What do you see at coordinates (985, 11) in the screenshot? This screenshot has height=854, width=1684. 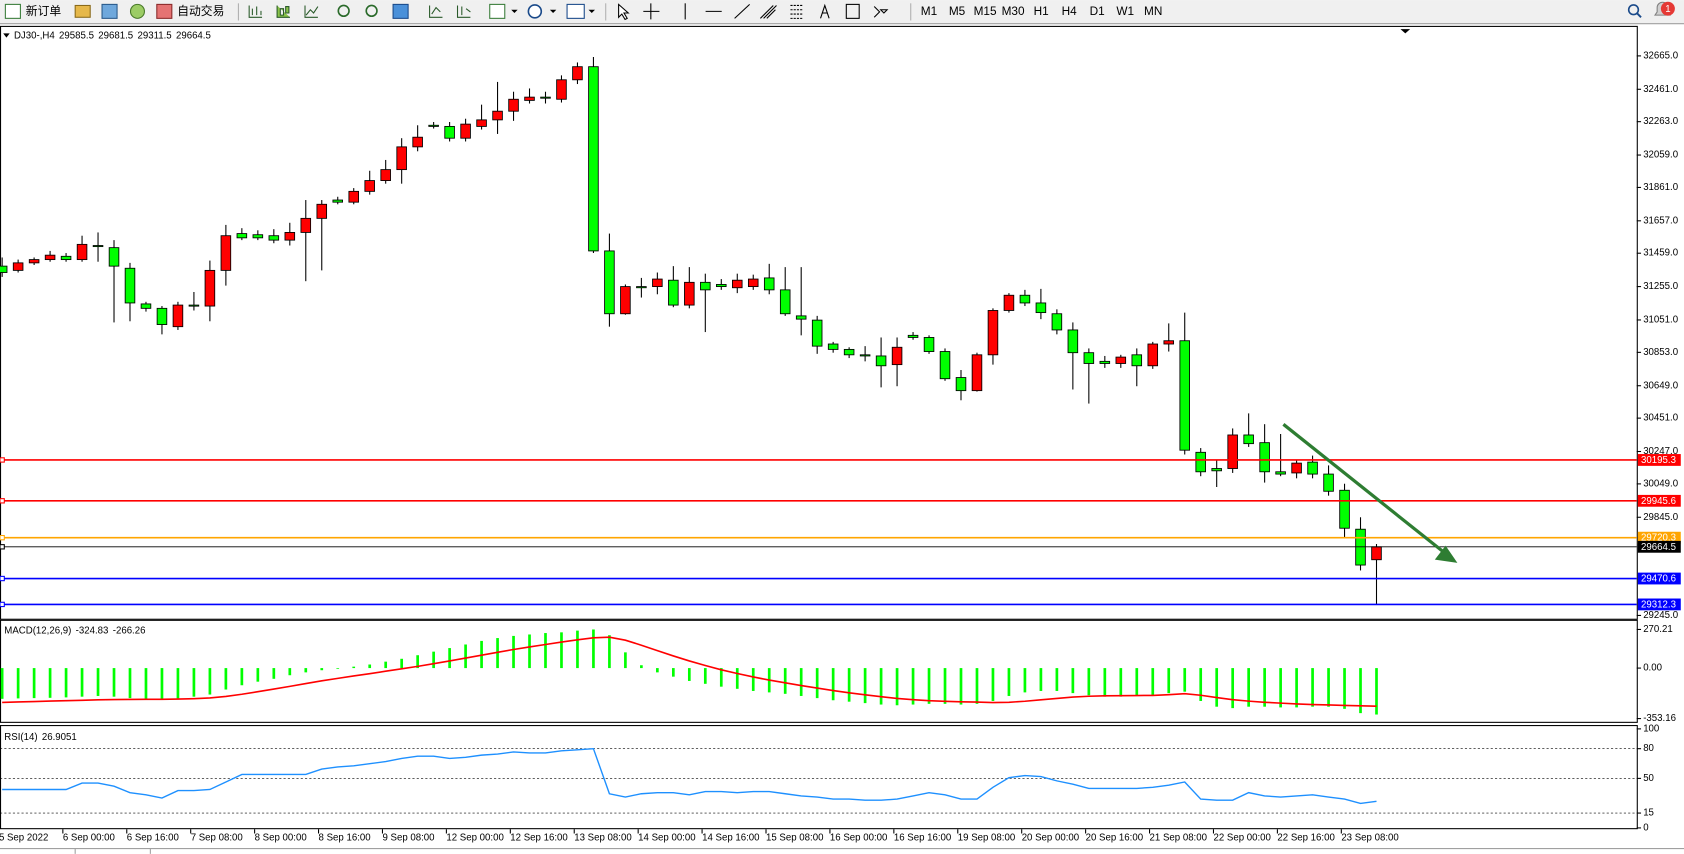 I see `timeframe-button: M15` at bounding box center [985, 11].